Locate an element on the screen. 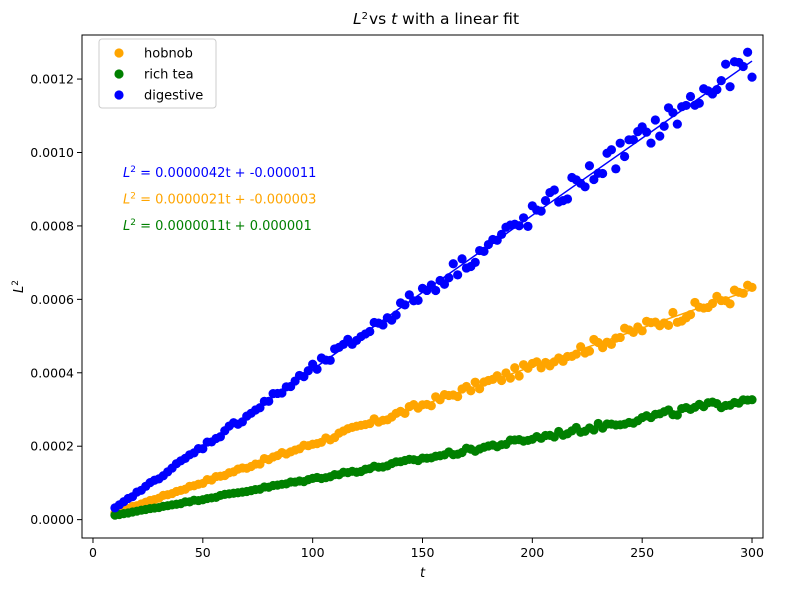 This screenshot has height=589, width=790. y-tick-label: 0.0000 is located at coordinates (52, 519).